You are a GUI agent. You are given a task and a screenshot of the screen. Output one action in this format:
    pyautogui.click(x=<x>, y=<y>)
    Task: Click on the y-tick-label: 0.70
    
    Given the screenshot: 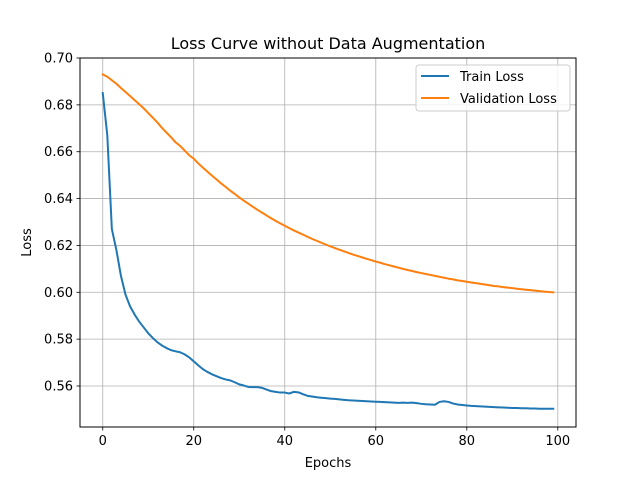 What is the action you would take?
    pyautogui.click(x=58, y=59)
    